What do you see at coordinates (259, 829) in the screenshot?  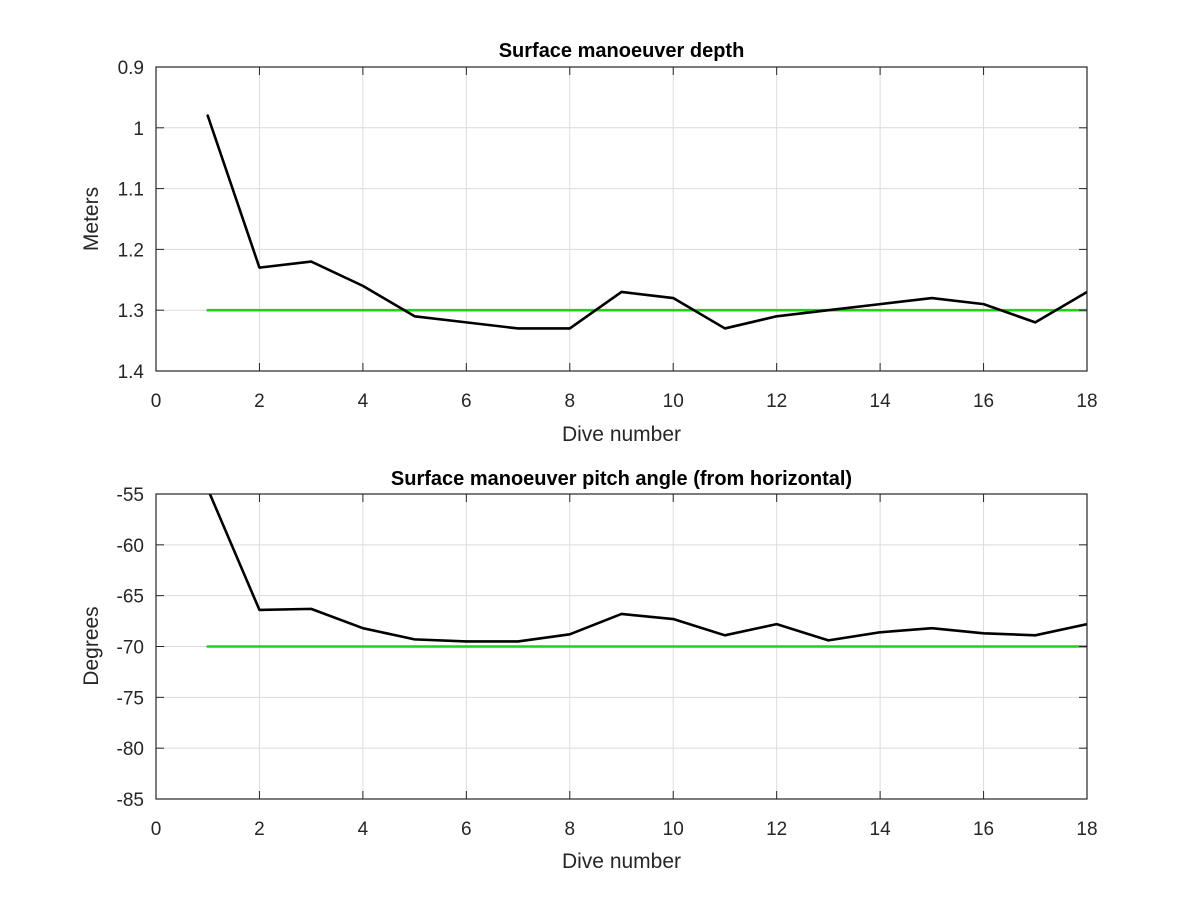 I see `pitch-x-tick-label: 2` at bounding box center [259, 829].